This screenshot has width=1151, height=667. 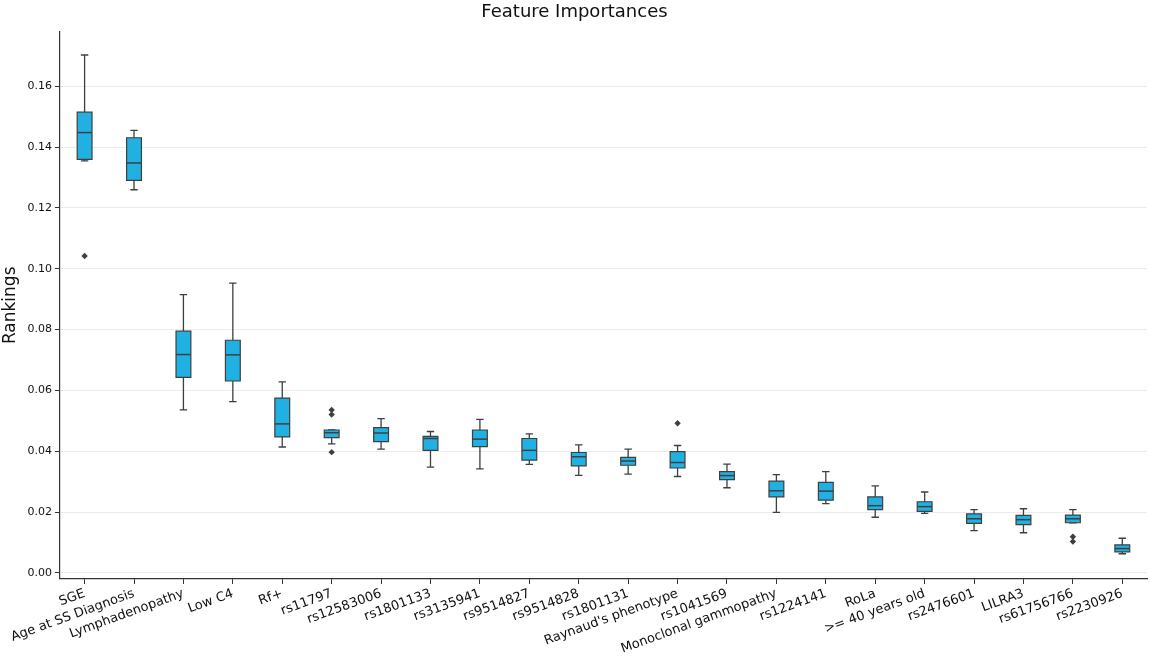 What do you see at coordinates (39, 451) in the screenshot?
I see `y-tick-label: 0.04` at bounding box center [39, 451].